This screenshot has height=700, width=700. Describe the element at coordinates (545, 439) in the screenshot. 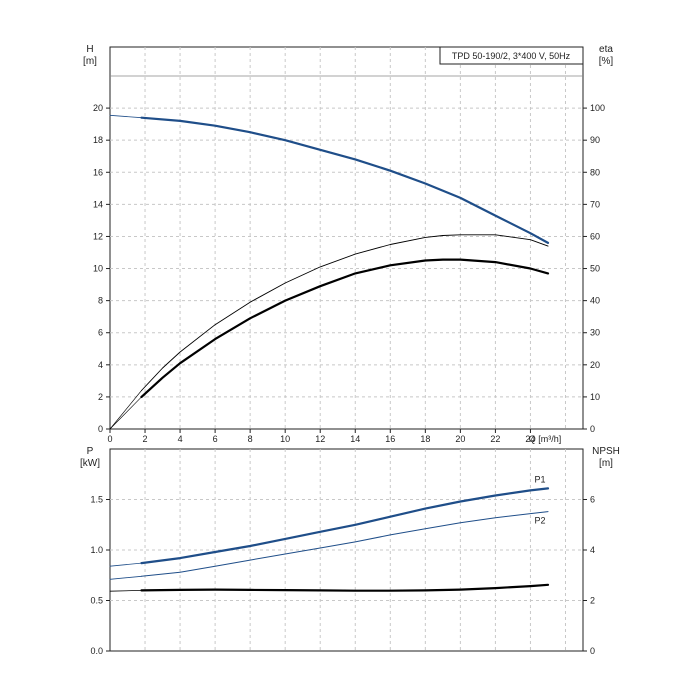

I see `x-axis-label: Q [m³/h]` at that location.